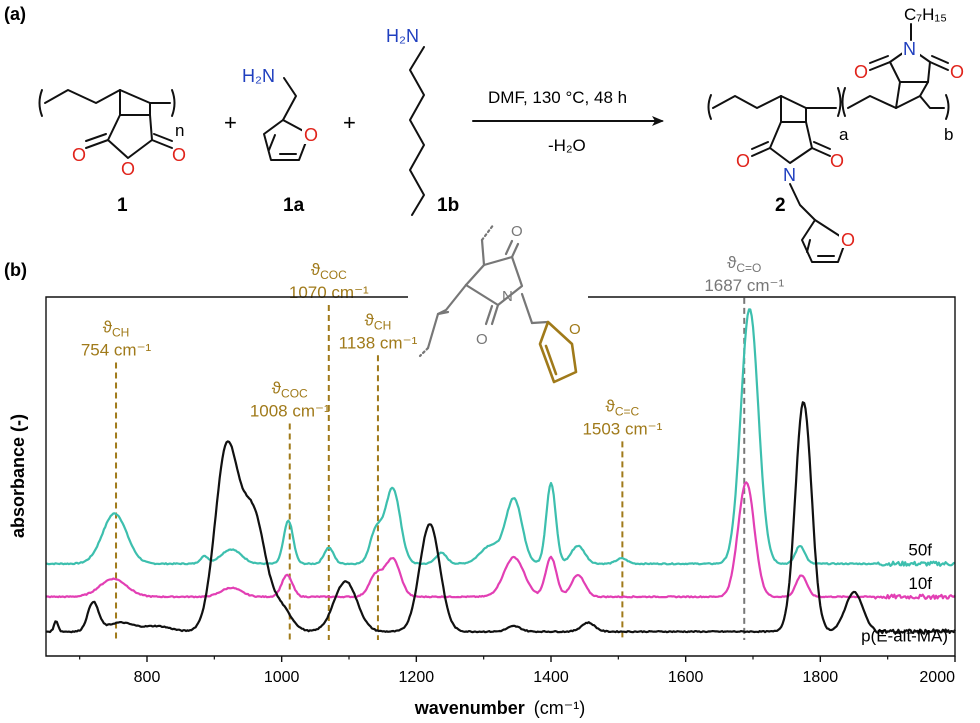 The width and height of the screenshot is (980, 723). What do you see at coordinates (622, 428) in the screenshot?
I see `annotation-label-4: 1503 cm⁻¹` at bounding box center [622, 428].